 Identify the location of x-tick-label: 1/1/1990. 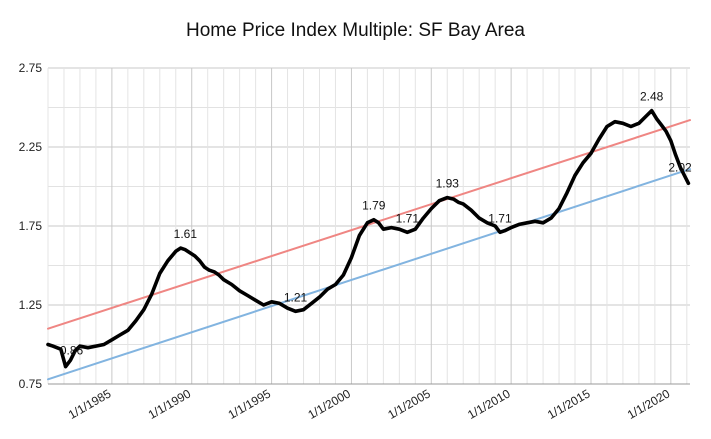
(170, 404).